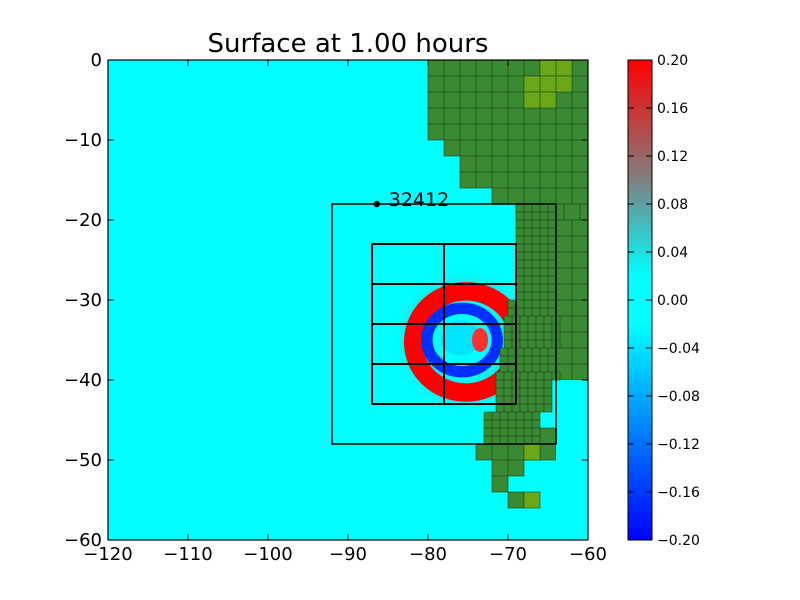  Describe the element at coordinates (588, 554) in the screenshot. I see `x-tick-label: −60` at that location.